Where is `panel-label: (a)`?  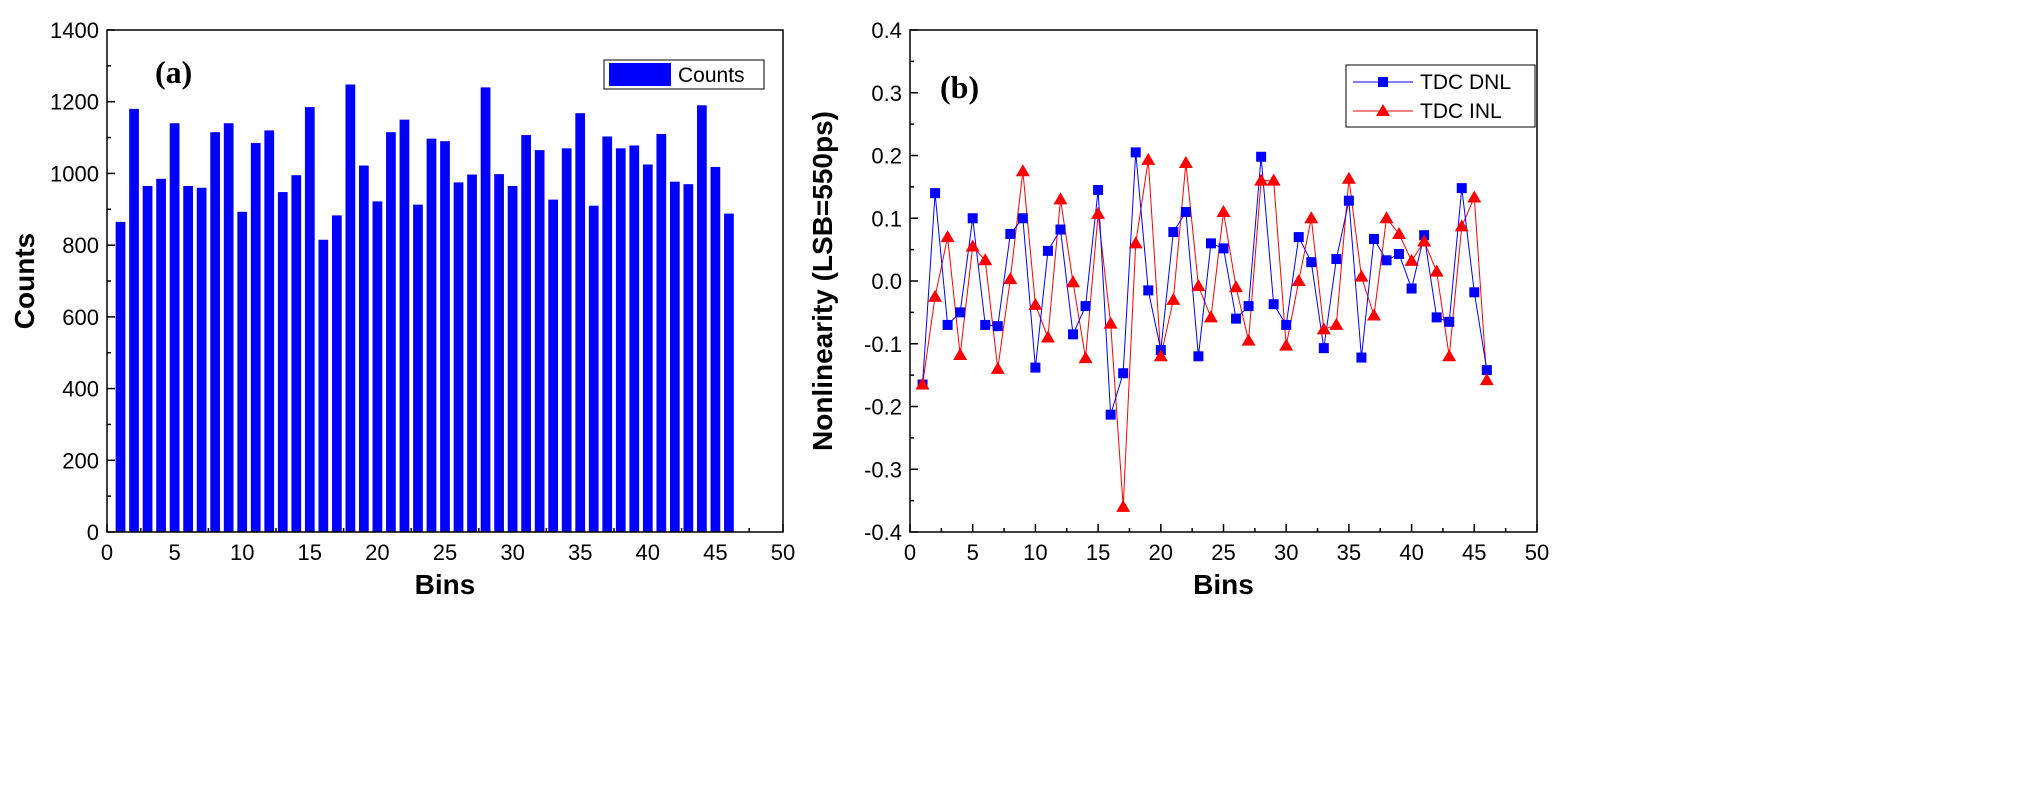 panel-label: (a) is located at coordinates (173, 72).